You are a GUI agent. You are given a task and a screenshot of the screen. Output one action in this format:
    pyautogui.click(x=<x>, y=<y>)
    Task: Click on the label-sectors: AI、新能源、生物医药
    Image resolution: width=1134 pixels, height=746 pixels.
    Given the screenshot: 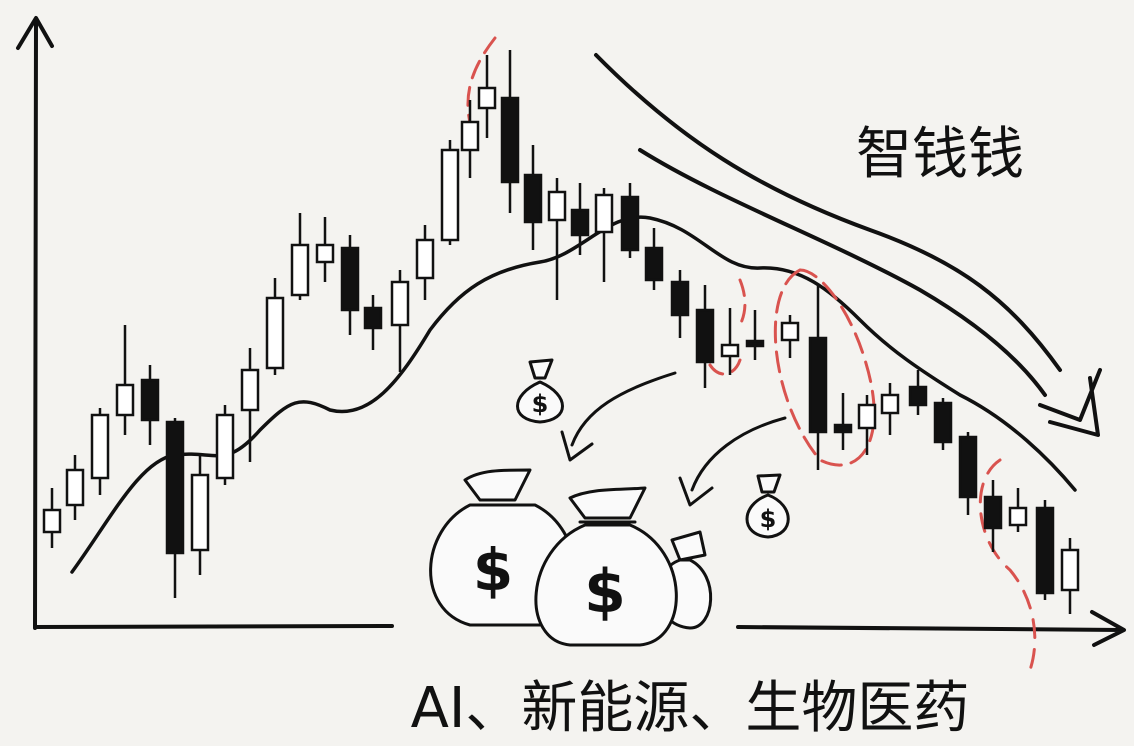 What is the action you would take?
    pyautogui.click(x=690, y=708)
    